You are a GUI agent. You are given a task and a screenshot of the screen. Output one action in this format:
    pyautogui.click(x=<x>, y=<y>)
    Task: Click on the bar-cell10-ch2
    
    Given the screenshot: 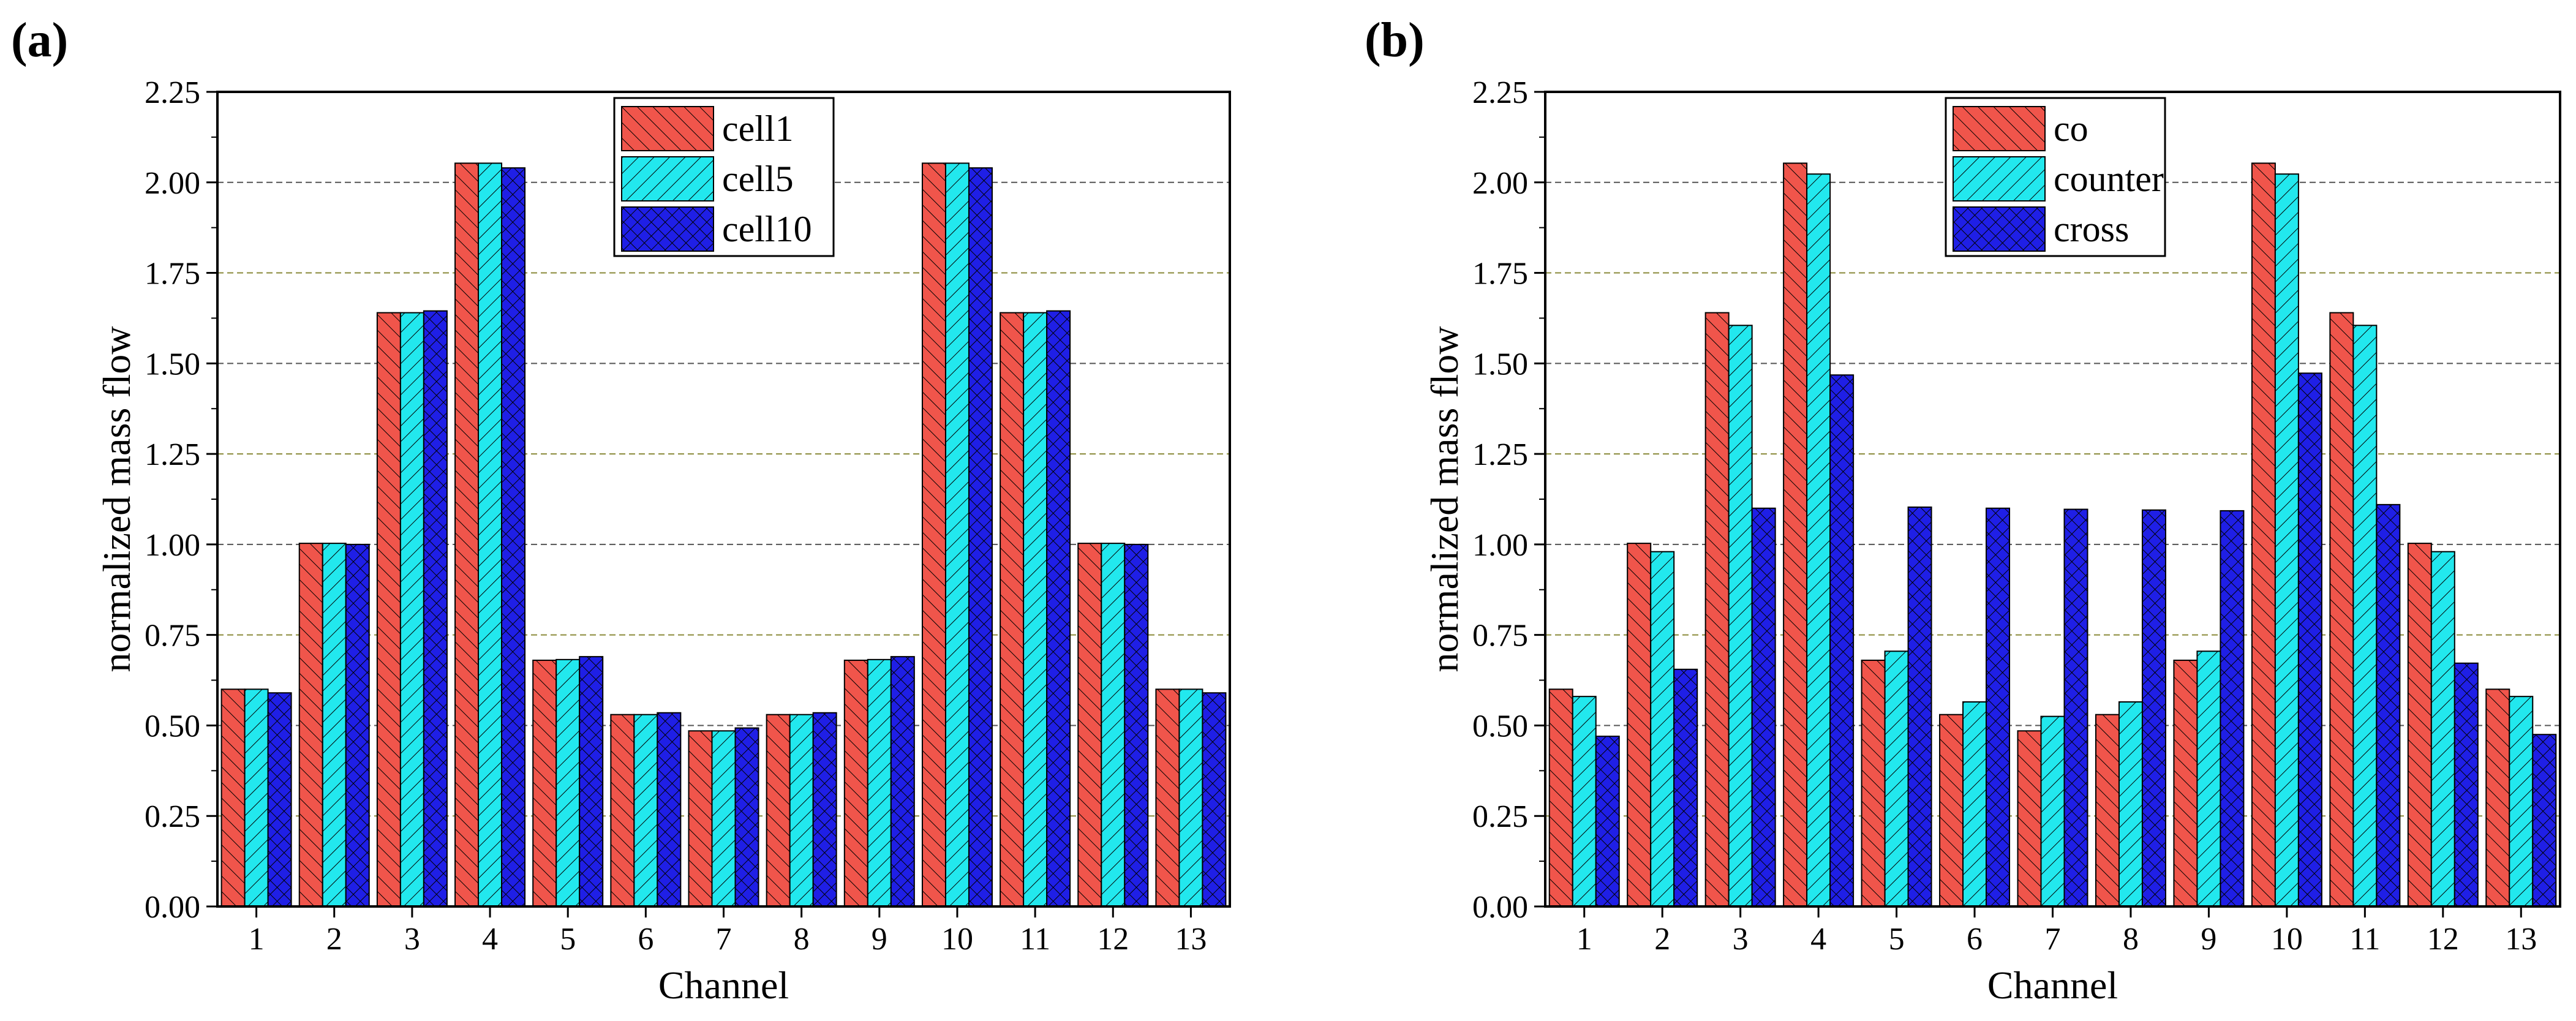 What is the action you would take?
    pyautogui.click(x=358, y=725)
    